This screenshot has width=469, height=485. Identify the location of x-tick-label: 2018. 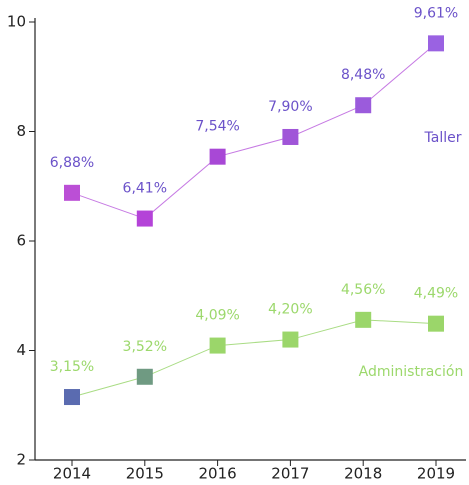
(363, 473).